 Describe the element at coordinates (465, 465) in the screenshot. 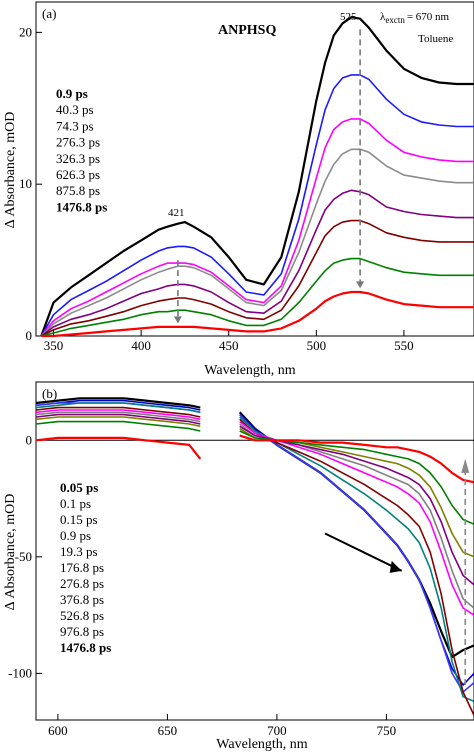

I see `recovery-arrow-head` at that location.